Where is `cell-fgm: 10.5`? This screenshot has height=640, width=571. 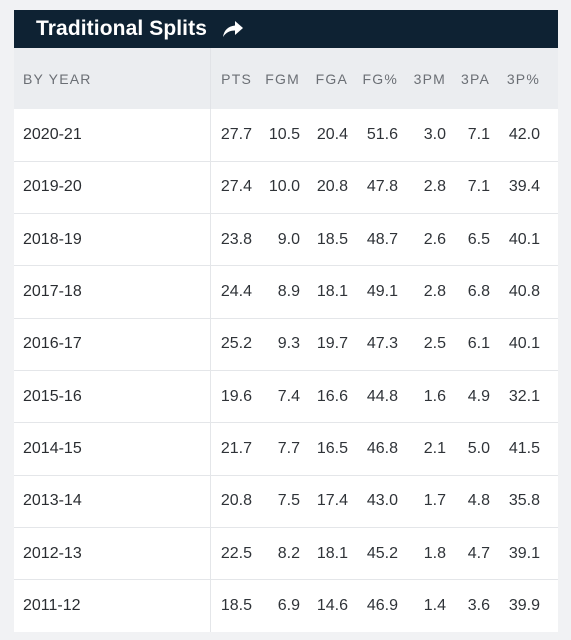 cell-fgm: 10.5 is located at coordinates (284, 134).